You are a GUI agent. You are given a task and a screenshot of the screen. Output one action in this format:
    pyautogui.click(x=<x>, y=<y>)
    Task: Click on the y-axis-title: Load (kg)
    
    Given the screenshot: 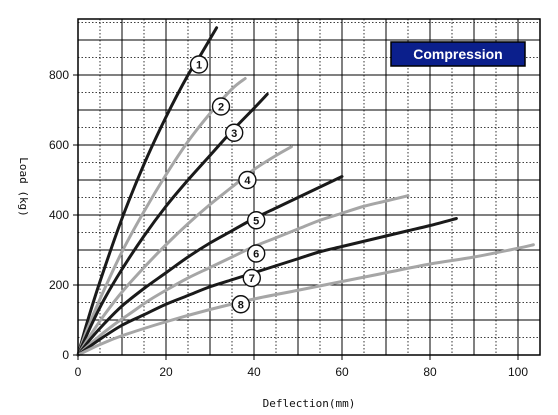 What is the action you would take?
    pyautogui.click(x=23, y=187)
    